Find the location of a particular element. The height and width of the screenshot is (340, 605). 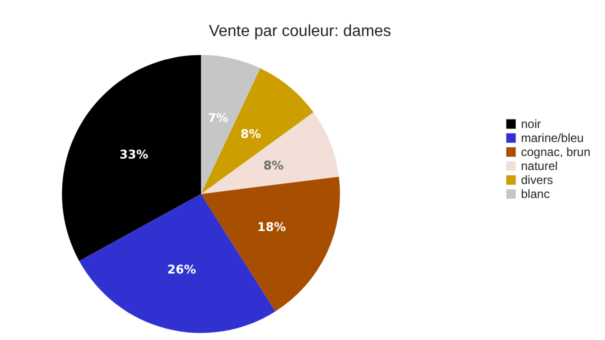

legend-label: divers is located at coordinates (537, 180).